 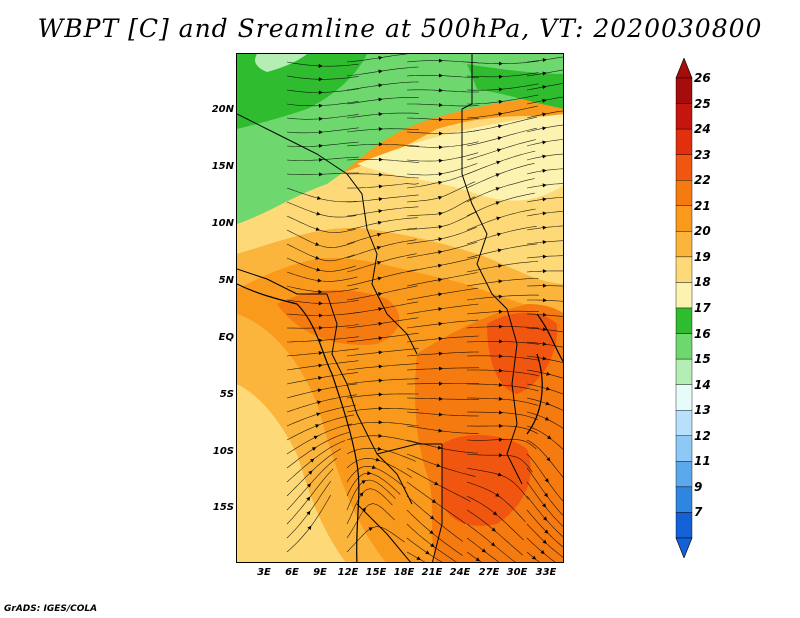 I want to click on colorbar-label: 18, so click(x=702, y=282).